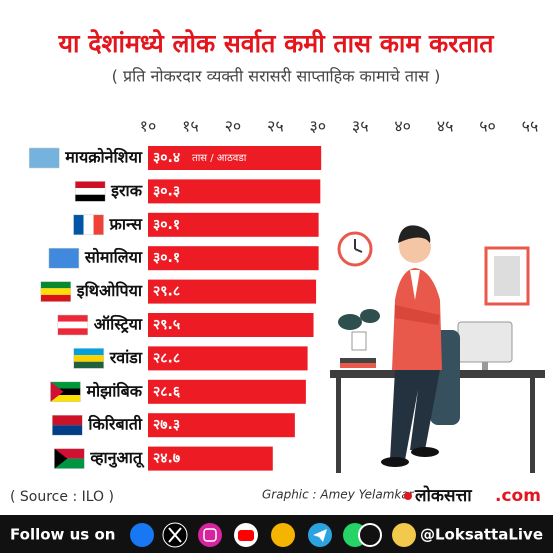 This screenshot has height=553, width=553. What do you see at coordinates (167, 392) in the screenshot?
I see `value-label: २८.६` at bounding box center [167, 392].